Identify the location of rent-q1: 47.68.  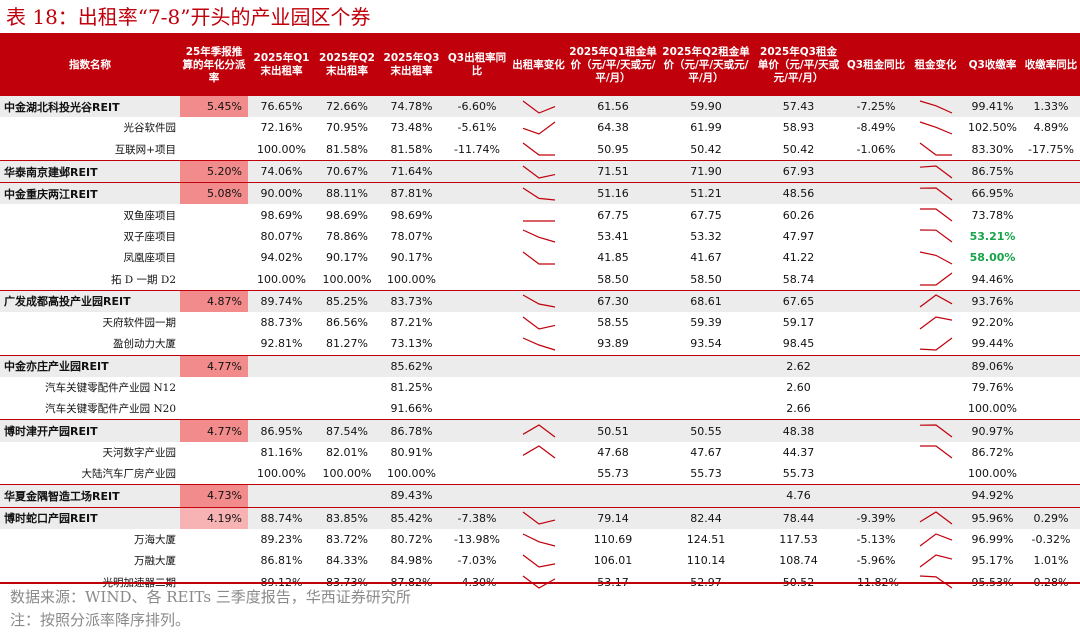
(613, 452).